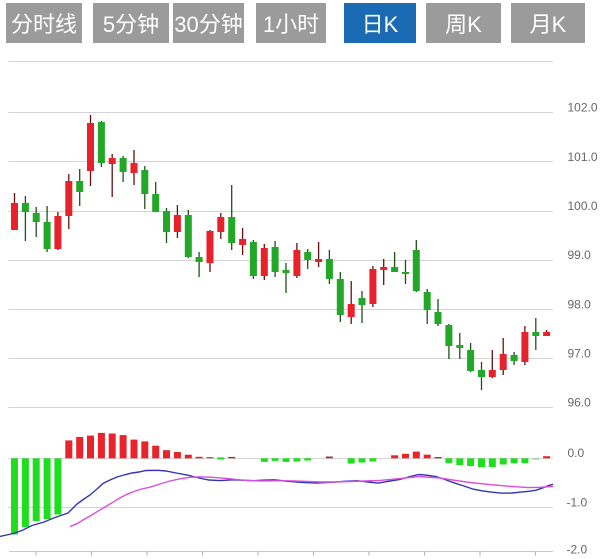 The image size is (604, 559). I want to click on svg-text: -1.0, so click(577, 502).